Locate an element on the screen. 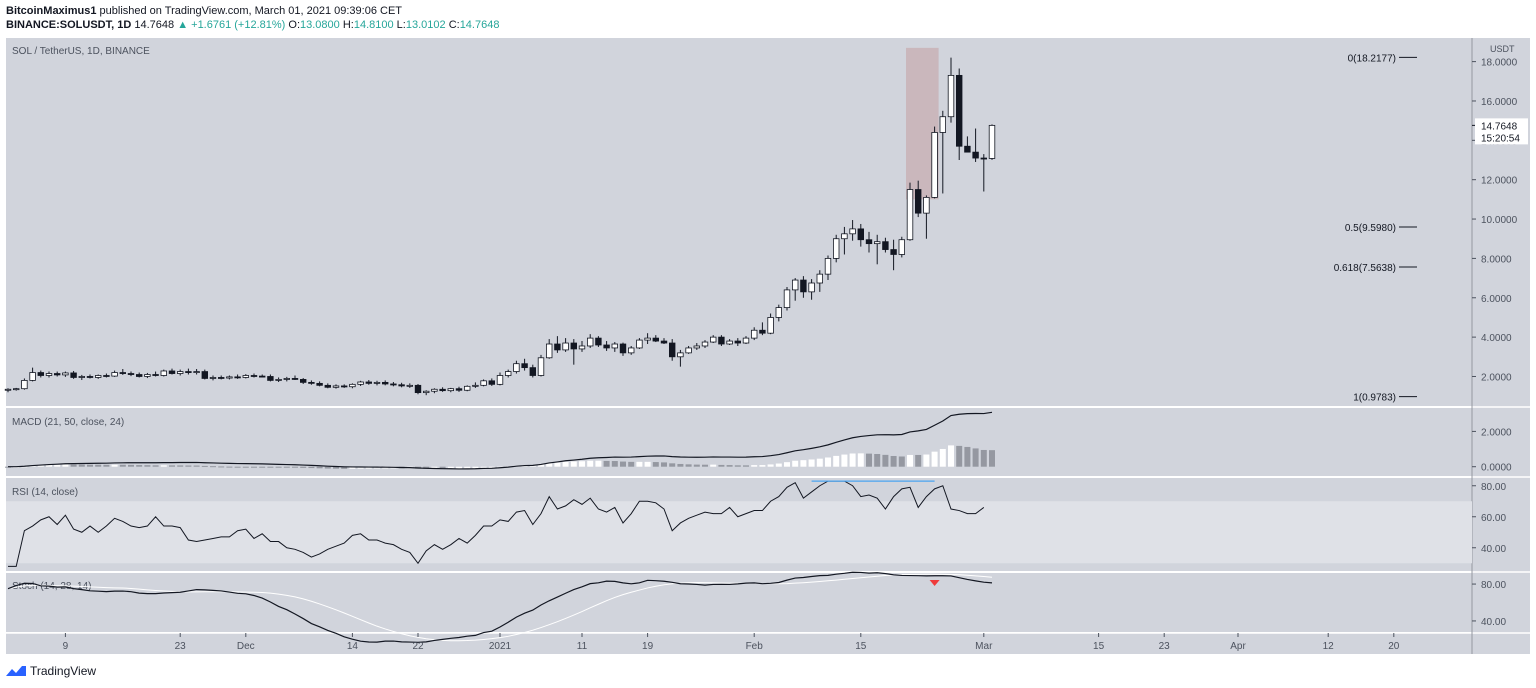 The width and height of the screenshot is (1536, 688). close-label: C: is located at coordinates (454, 25).